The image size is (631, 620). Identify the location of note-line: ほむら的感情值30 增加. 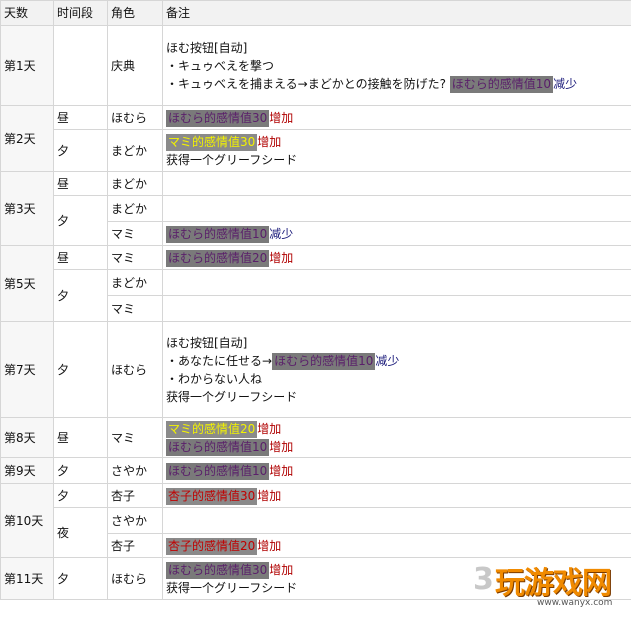
(397, 570).